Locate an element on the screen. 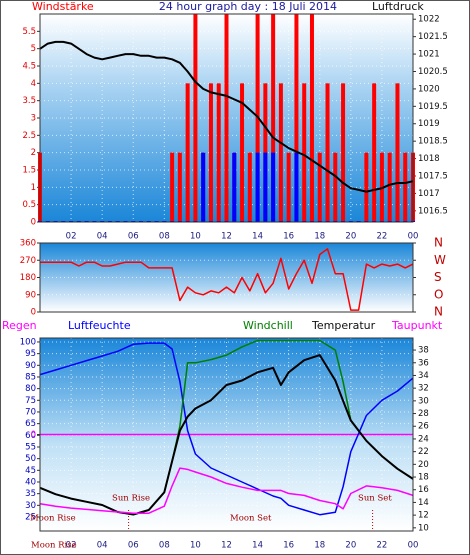 The height and width of the screenshot is (555, 470). annotation: Moon Set is located at coordinates (251, 519).